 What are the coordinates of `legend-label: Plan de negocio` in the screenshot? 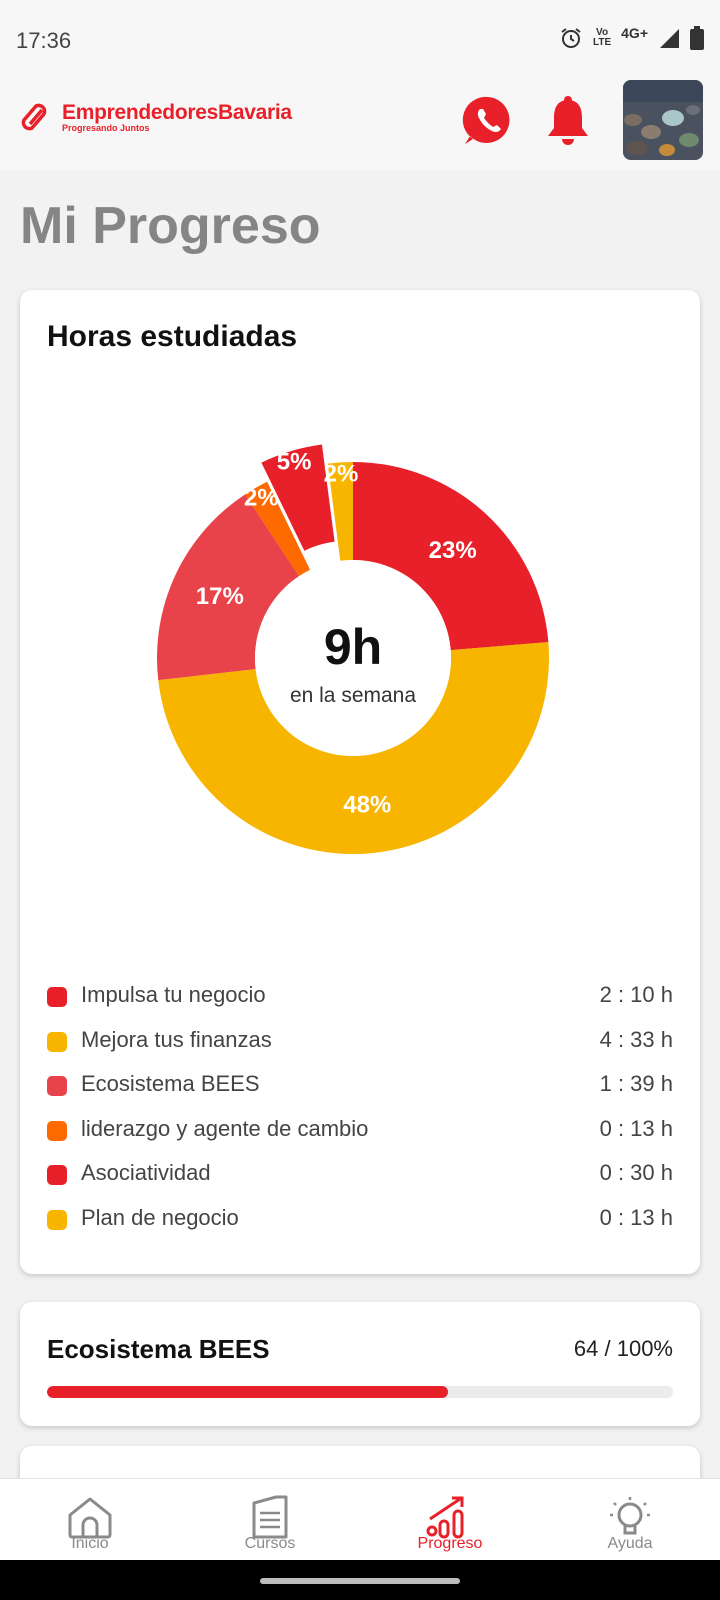 It's located at (160, 1217).